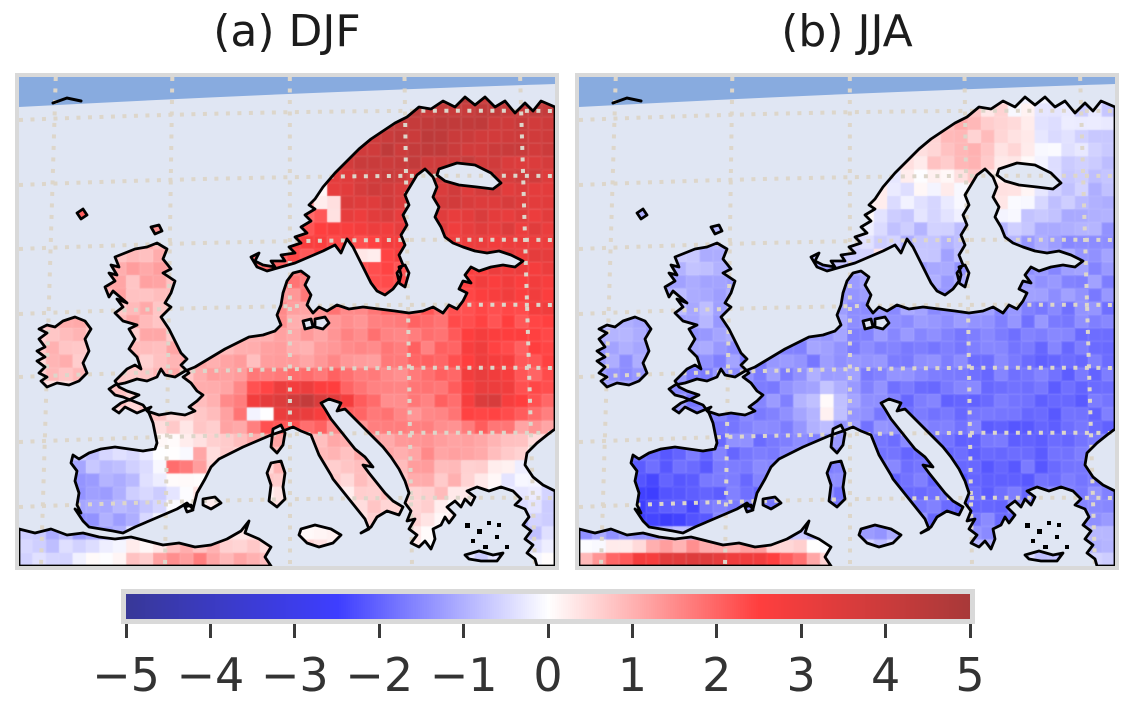  What do you see at coordinates (885, 675) in the screenshot?
I see `colorbar-tick-label: 4` at bounding box center [885, 675].